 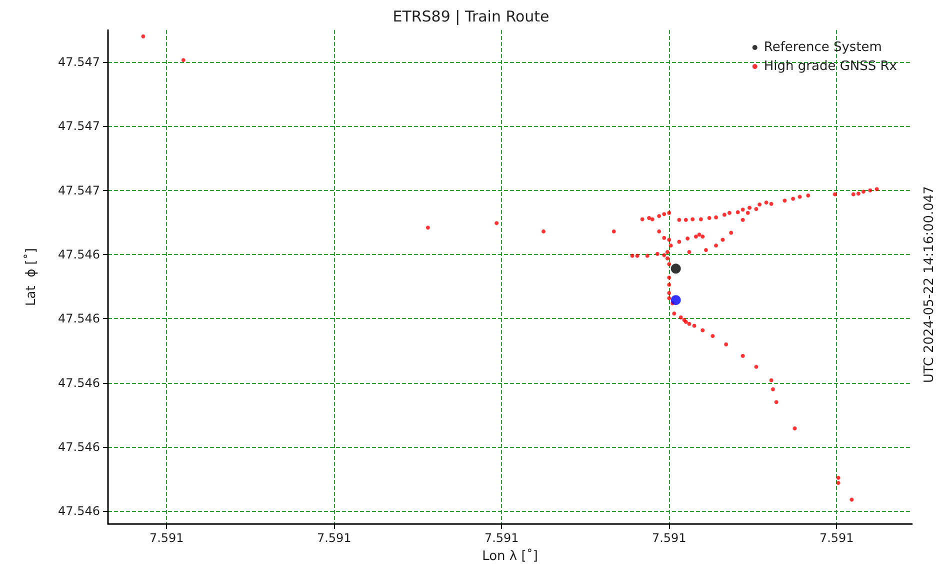 I want to click on chart-title: ETRS89 | Train Route, so click(x=471, y=17).